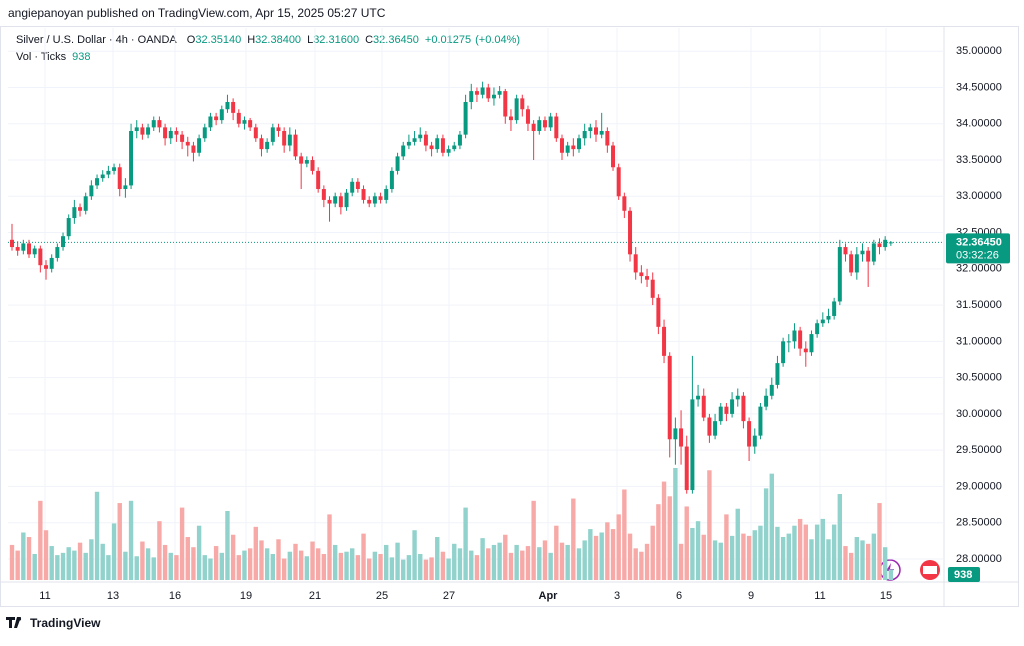 The height and width of the screenshot is (646, 1024). What do you see at coordinates (979, 341) in the screenshot?
I see `y-tick-label: 31.00000` at bounding box center [979, 341].